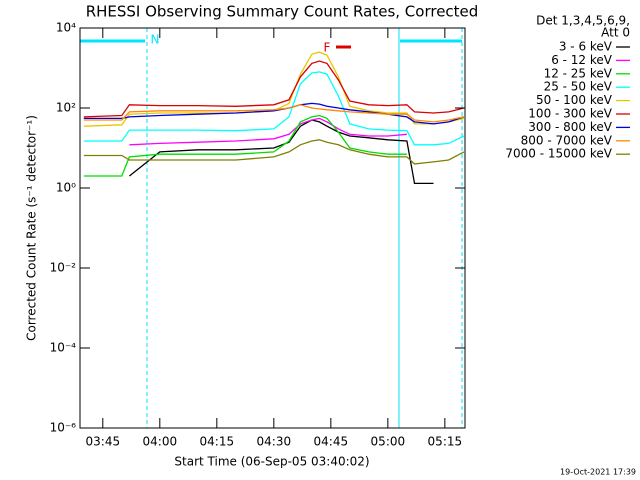  What do you see at coordinates (388, 442) in the screenshot?
I see `x-tick-label: 05:00` at bounding box center [388, 442].